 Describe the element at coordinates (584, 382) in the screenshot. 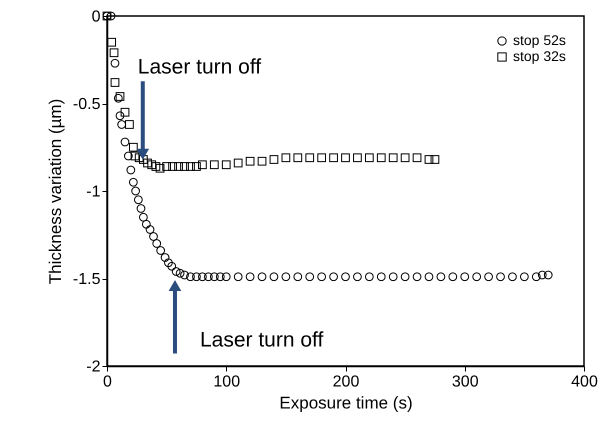

I see `x-tick-label: 400` at that location.